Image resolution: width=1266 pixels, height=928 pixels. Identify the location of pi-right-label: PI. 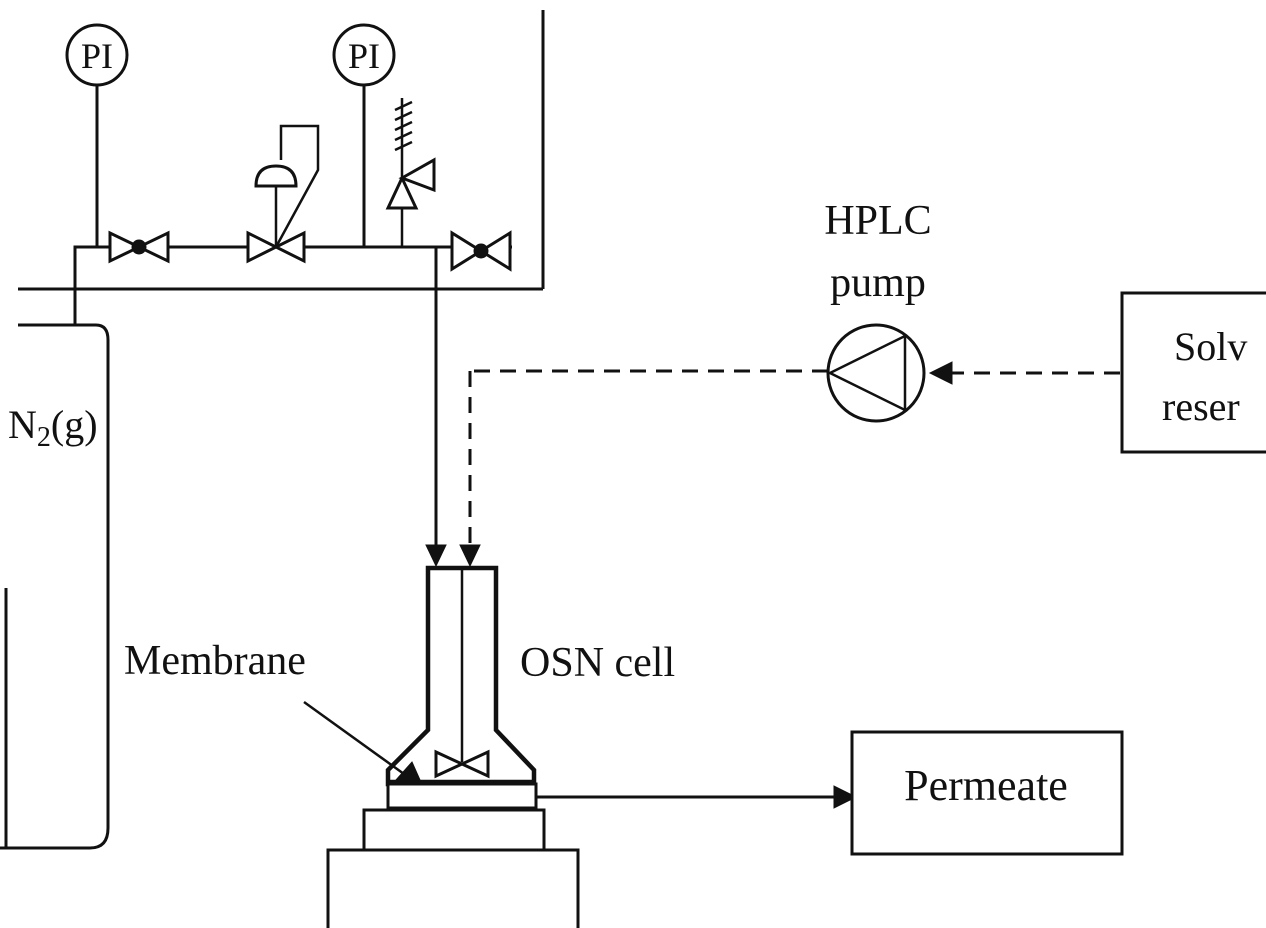
(364, 56).